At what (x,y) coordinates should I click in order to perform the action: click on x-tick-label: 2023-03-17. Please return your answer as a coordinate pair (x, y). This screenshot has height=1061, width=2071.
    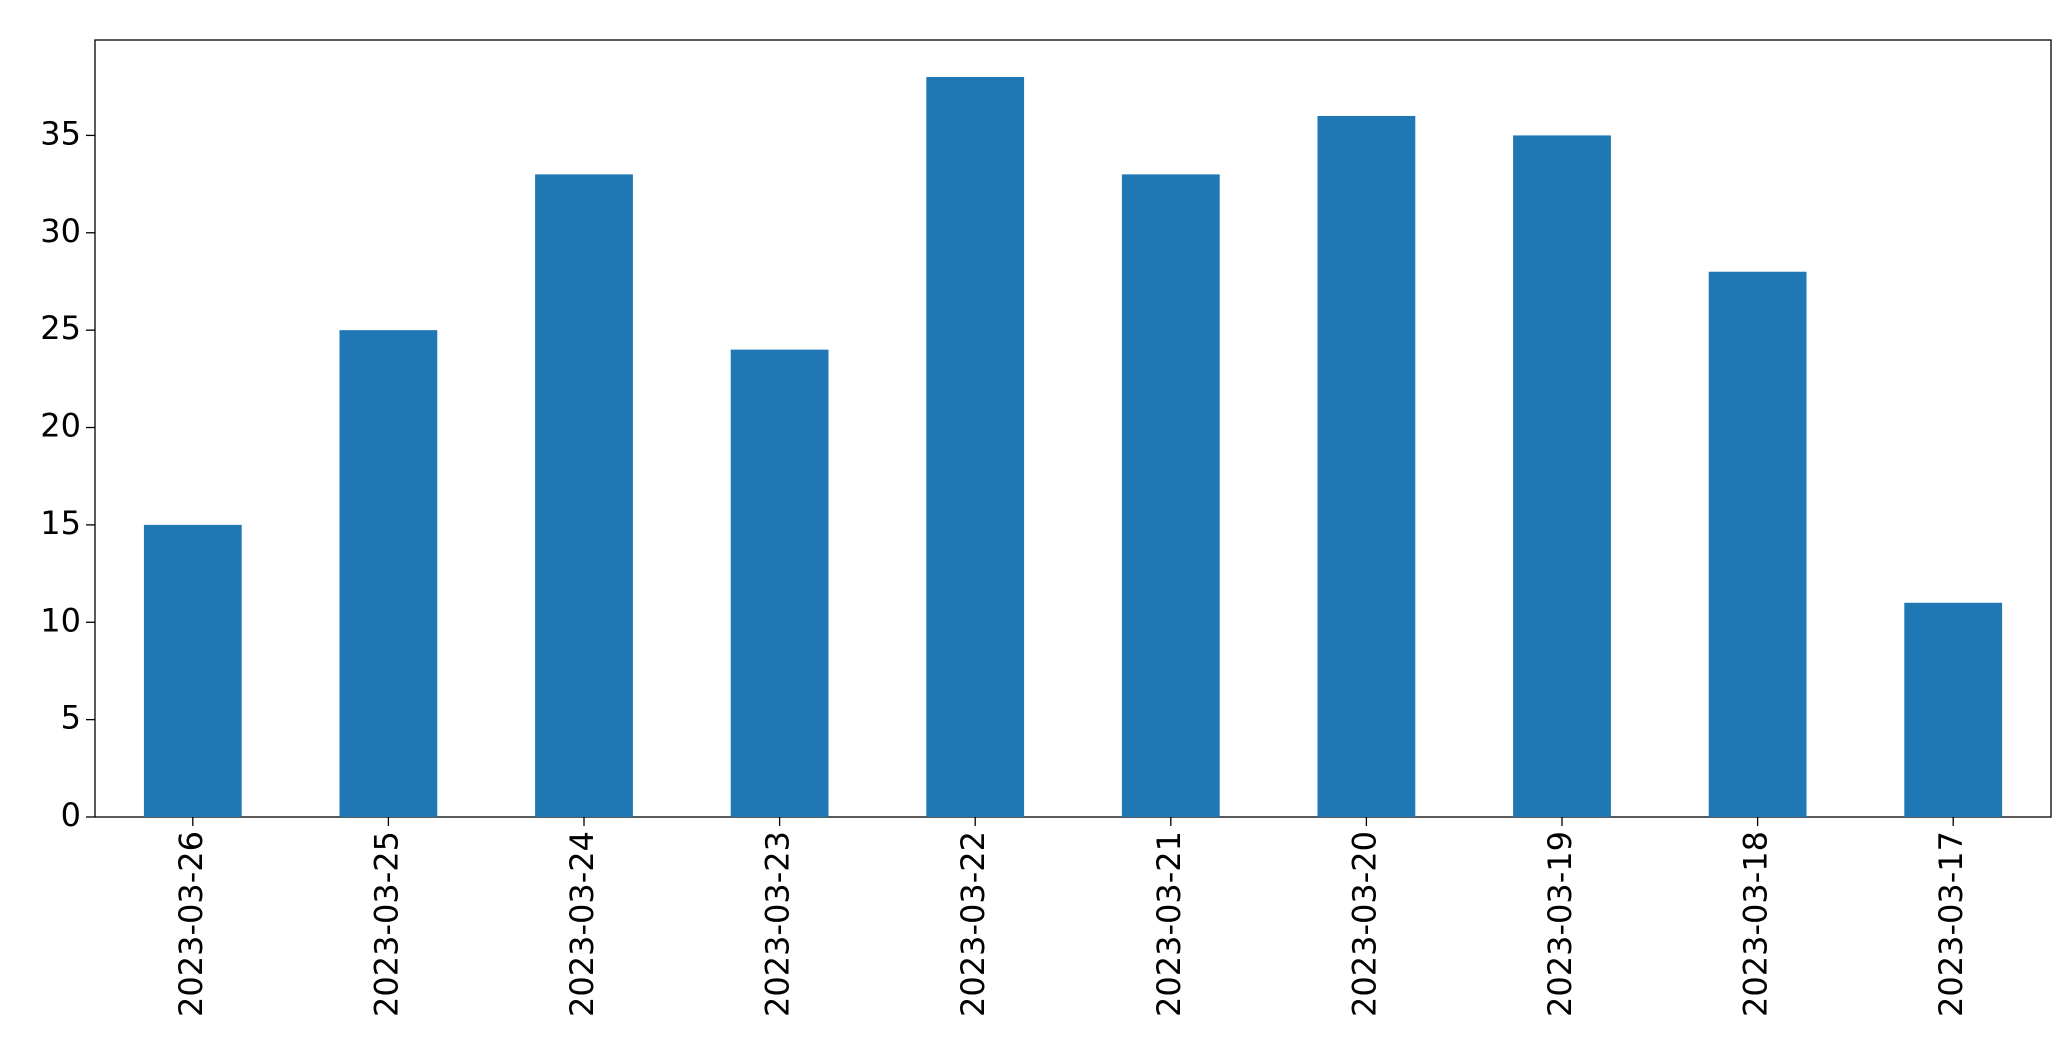
    Looking at the image, I should click on (1951, 924).